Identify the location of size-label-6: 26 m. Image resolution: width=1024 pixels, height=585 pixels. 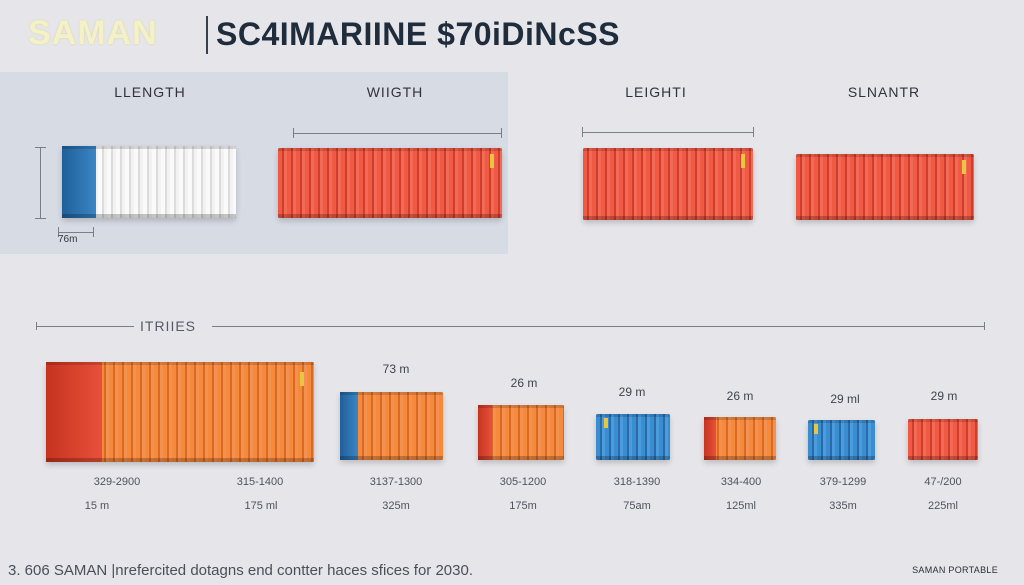
(740, 396).